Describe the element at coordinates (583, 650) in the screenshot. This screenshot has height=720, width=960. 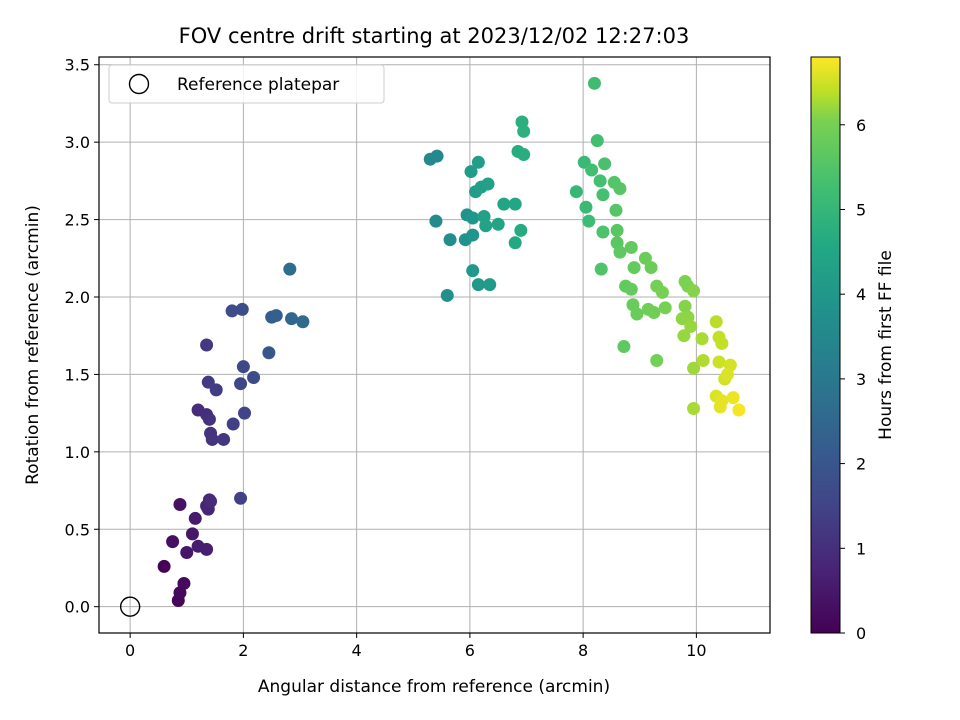
I see `x-tick-label: 8` at that location.